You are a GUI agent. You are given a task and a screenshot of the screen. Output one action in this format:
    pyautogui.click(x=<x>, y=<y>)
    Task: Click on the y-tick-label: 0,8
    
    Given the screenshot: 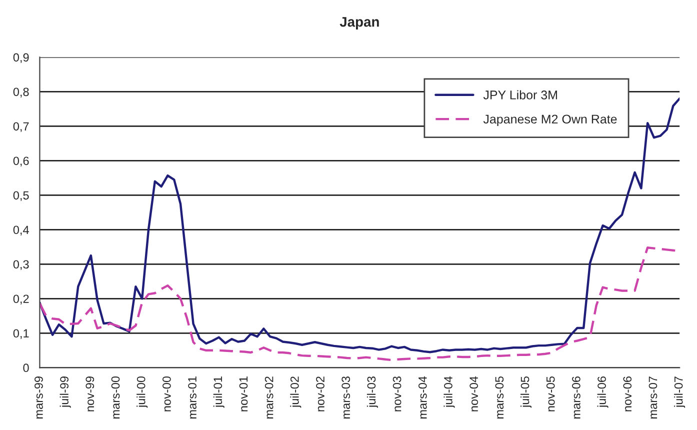 What is the action you would take?
    pyautogui.click(x=21, y=93)
    